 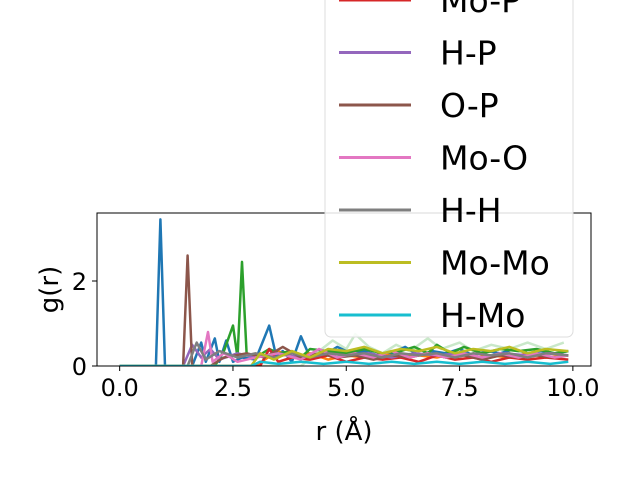 What do you see at coordinates (79, 367) in the screenshot?
I see `y-tick-label: 0` at bounding box center [79, 367].